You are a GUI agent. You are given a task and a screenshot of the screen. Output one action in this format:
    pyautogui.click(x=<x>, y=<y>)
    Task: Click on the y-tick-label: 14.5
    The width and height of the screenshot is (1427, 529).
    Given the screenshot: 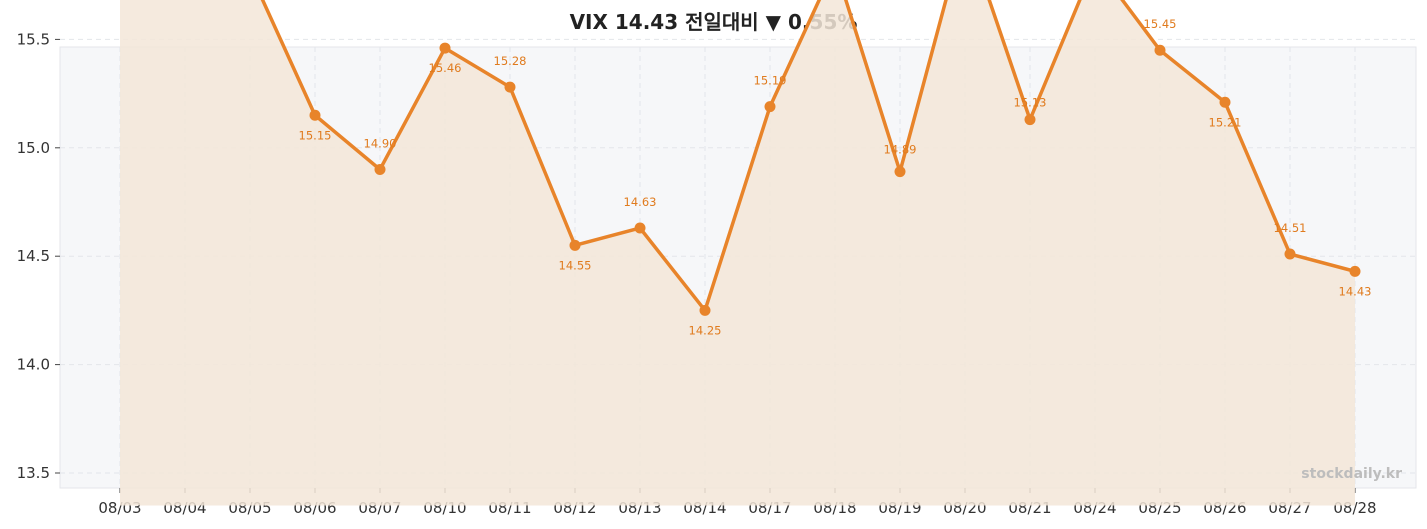 What is the action you would take?
    pyautogui.click(x=33, y=256)
    